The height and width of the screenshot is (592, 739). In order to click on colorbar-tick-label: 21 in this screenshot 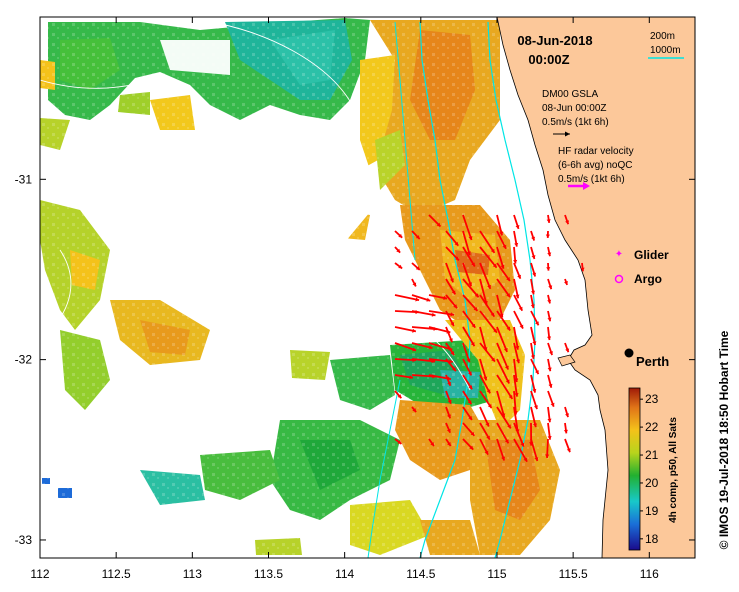, I will do `click(652, 455)`.